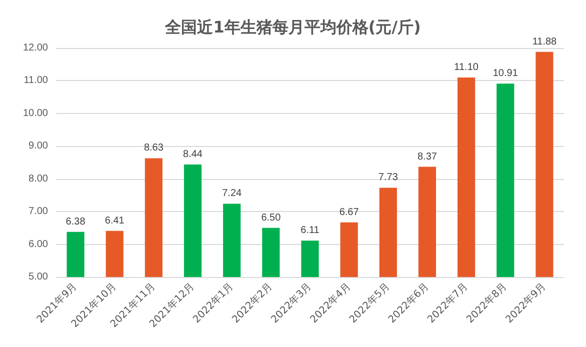  What do you see at coordinates (38, 244) in the screenshot?
I see `y-tick-label: 6.00` at bounding box center [38, 244].